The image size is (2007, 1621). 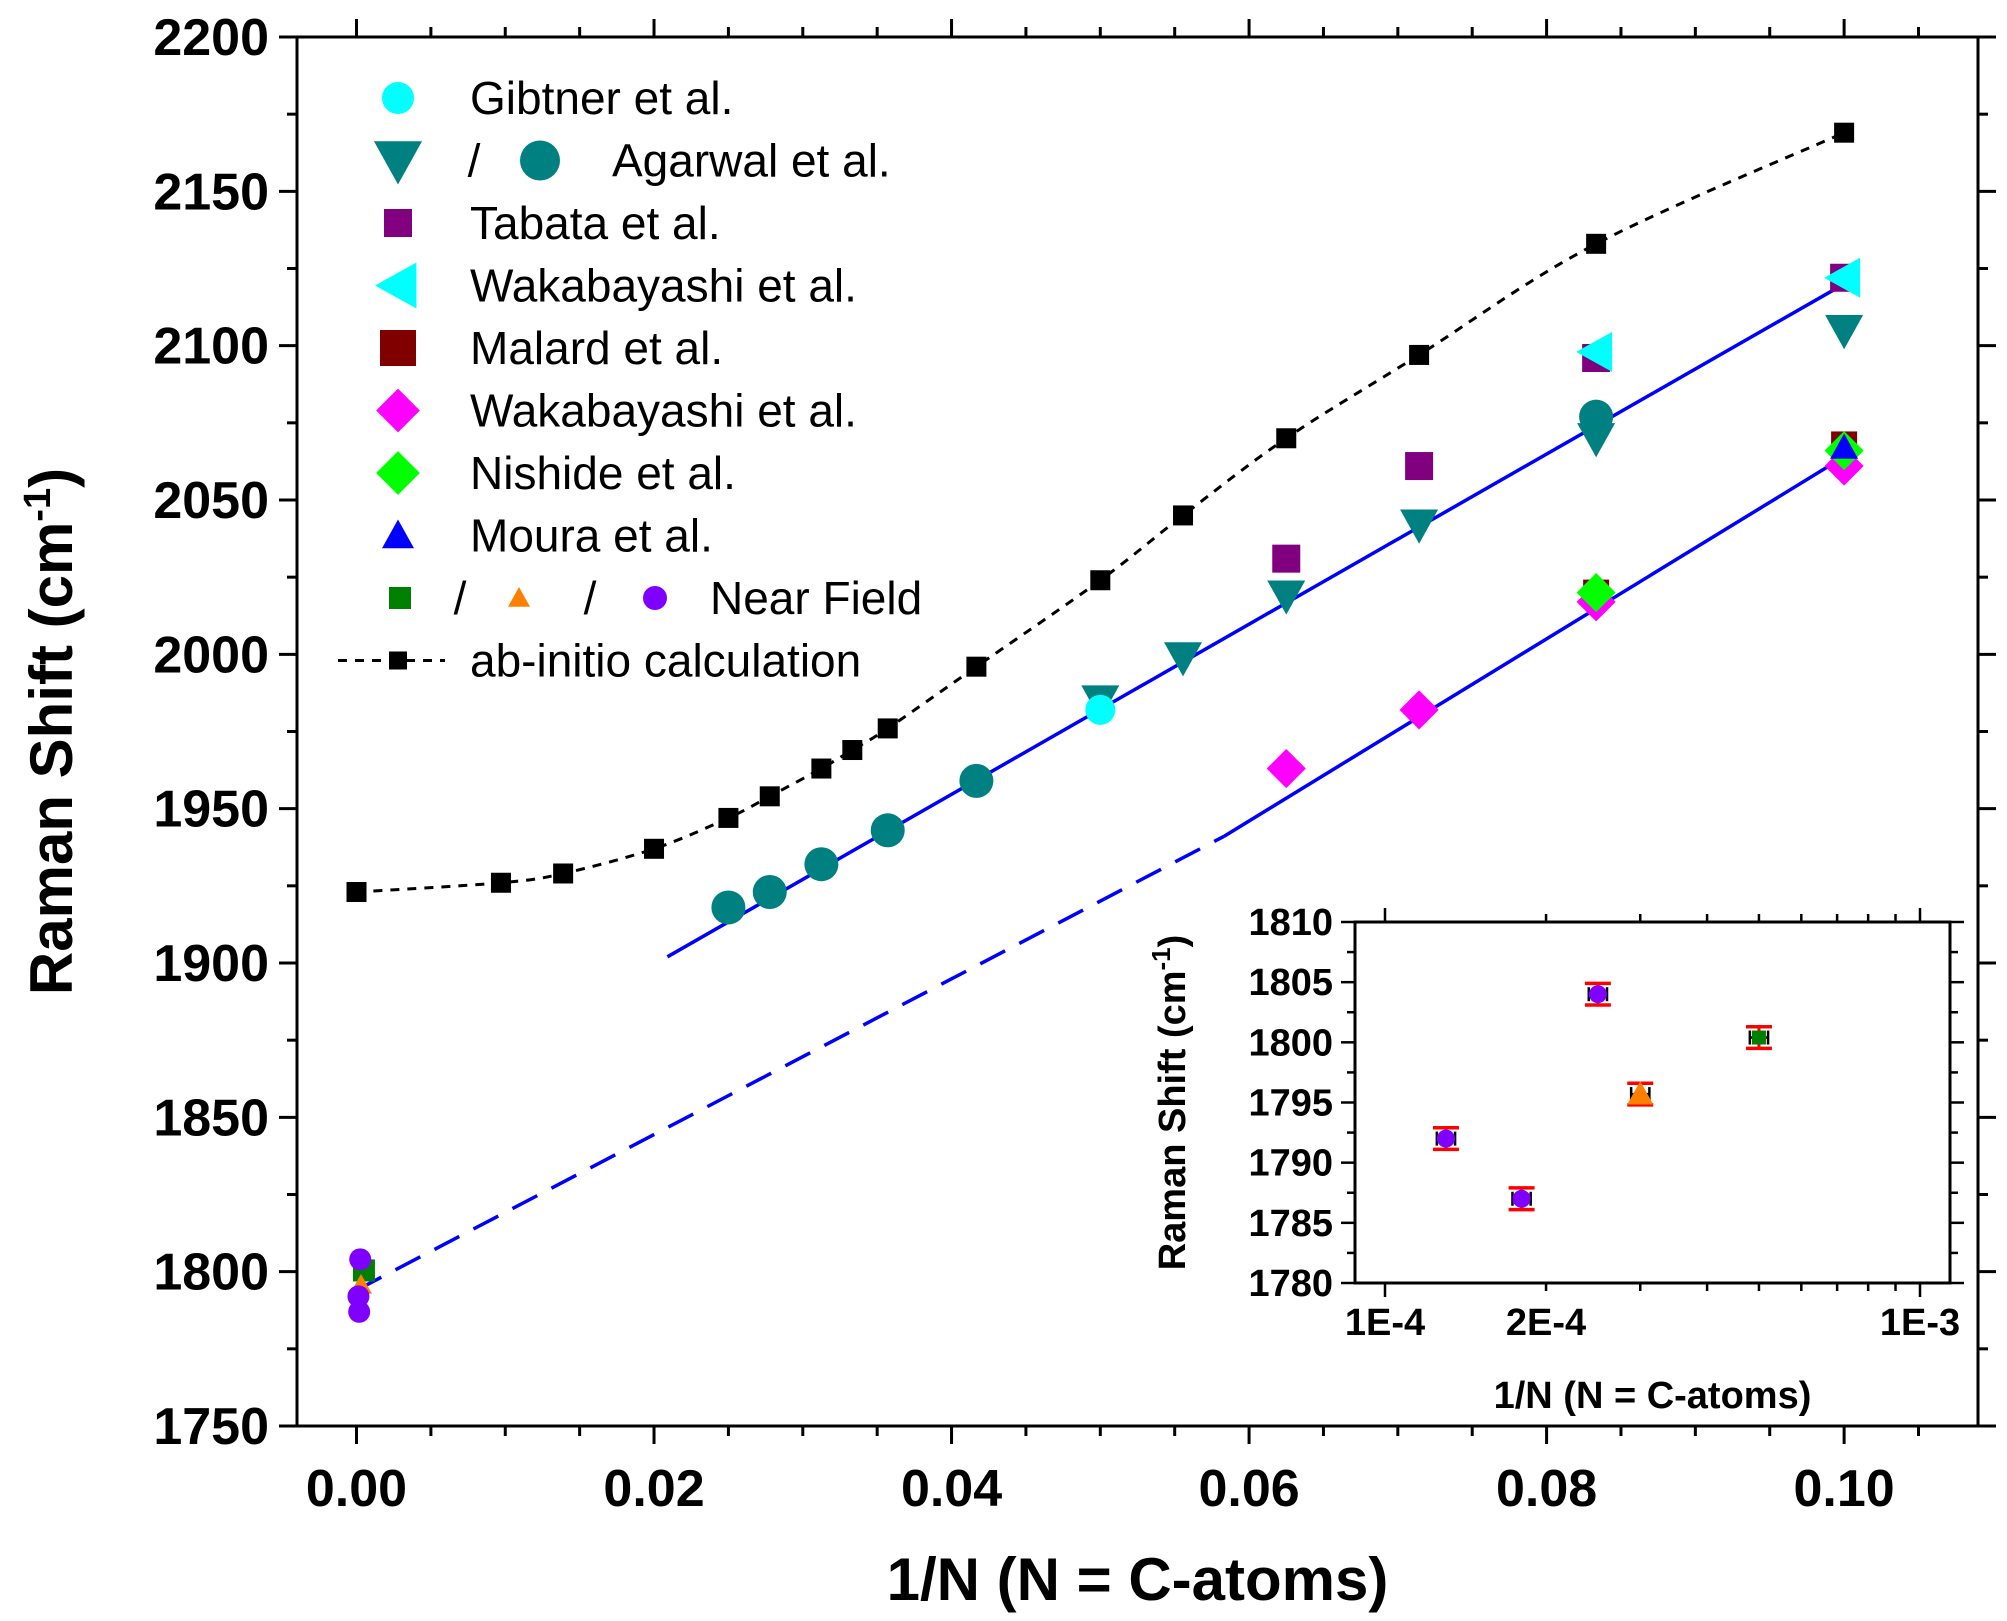 What do you see at coordinates (663, 286) in the screenshot?
I see `legend-label-wakabayashi-et-al: Wakabayashi et al.` at bounding box center [663, 286].